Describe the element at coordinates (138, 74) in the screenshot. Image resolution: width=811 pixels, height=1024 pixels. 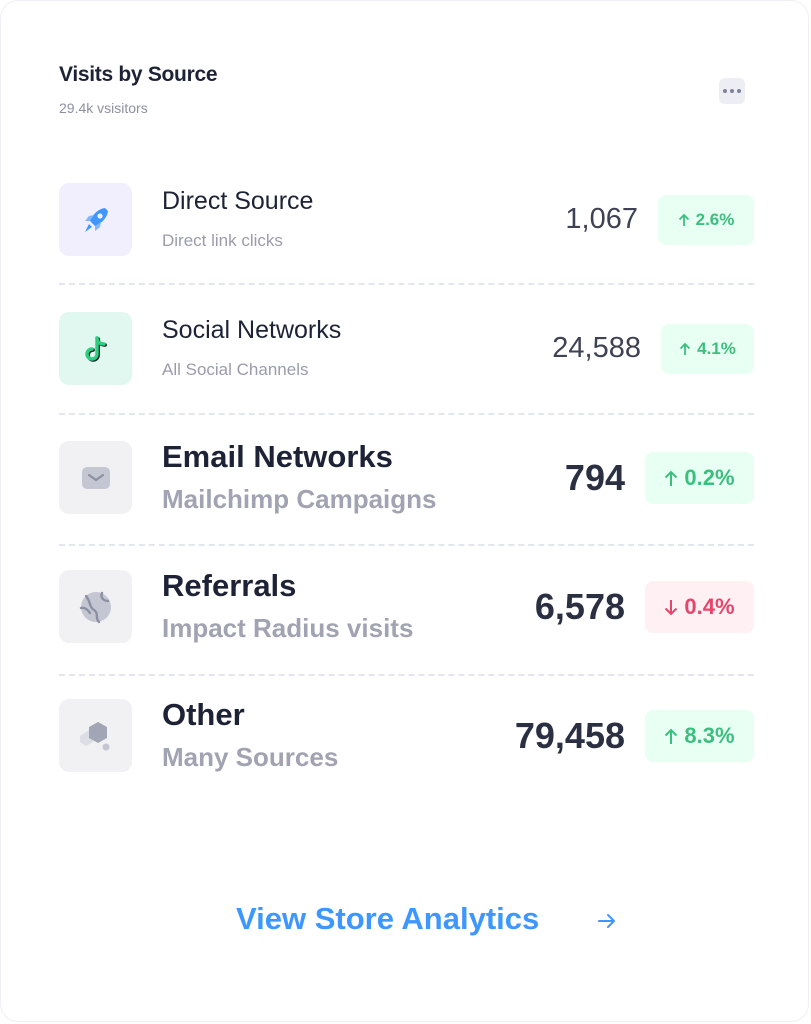
I see `card-title: Visits by Source` at that location.